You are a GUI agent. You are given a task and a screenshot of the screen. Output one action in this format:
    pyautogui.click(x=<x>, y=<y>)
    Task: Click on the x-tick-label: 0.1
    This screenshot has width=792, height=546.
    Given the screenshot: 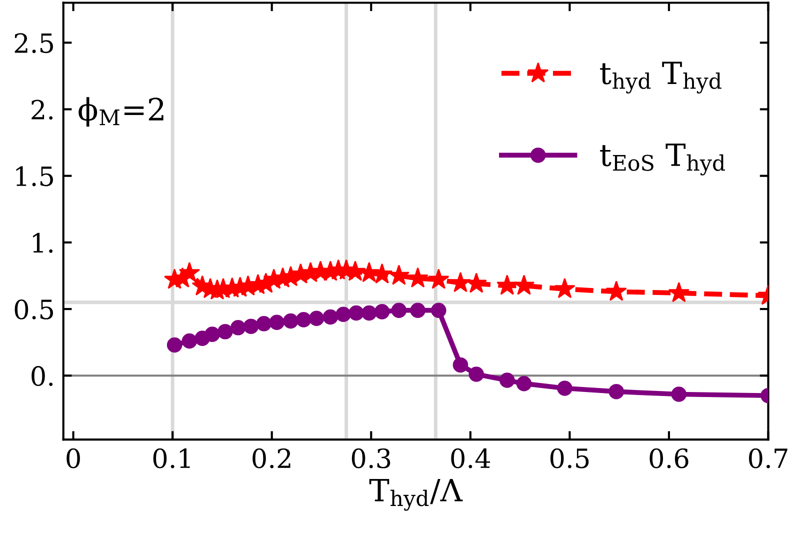 What is the action you would take?
    pyautogui.click(x=171, y=458)
    